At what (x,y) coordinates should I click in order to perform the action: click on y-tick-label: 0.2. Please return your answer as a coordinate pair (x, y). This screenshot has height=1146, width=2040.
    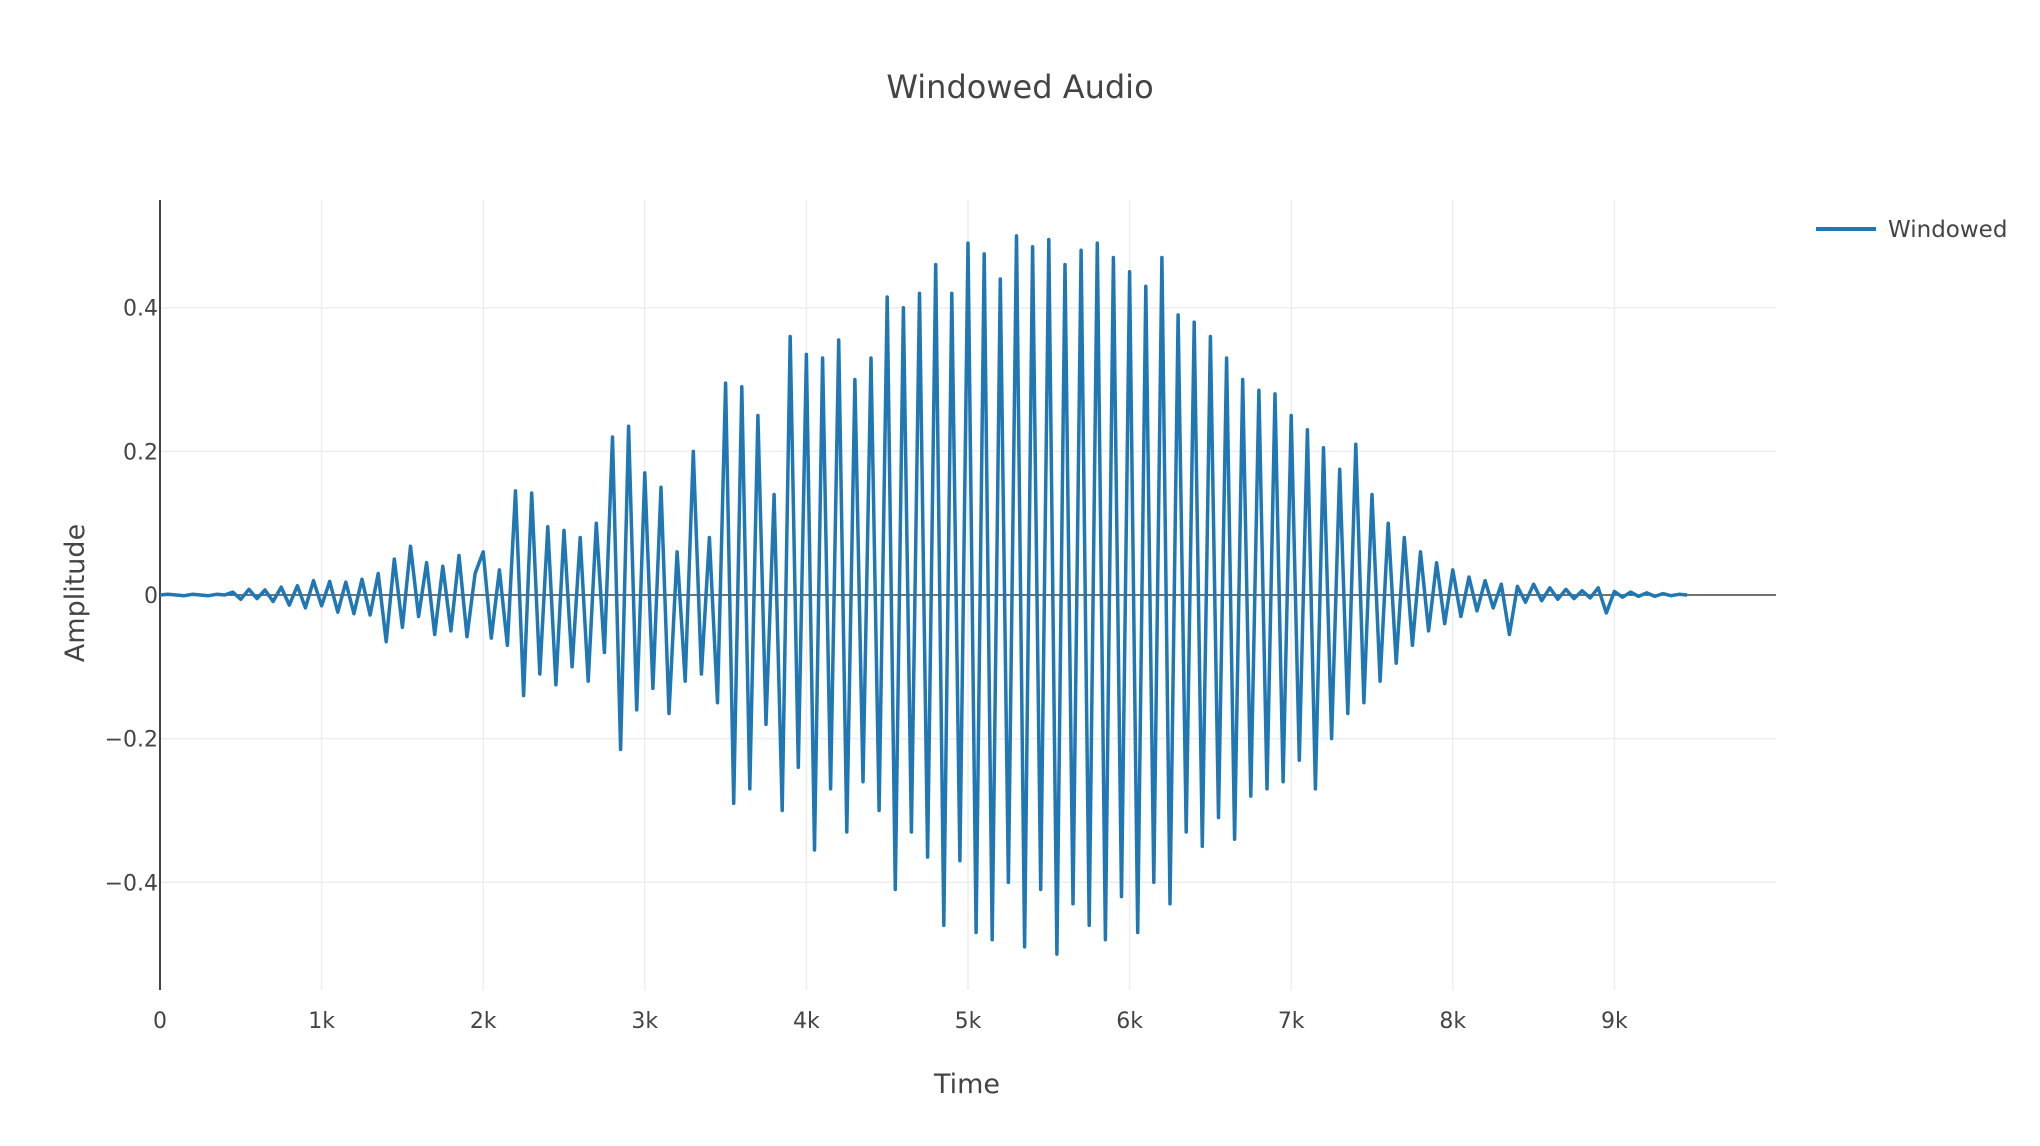
    Looking at the image, I should click on (140, 452).